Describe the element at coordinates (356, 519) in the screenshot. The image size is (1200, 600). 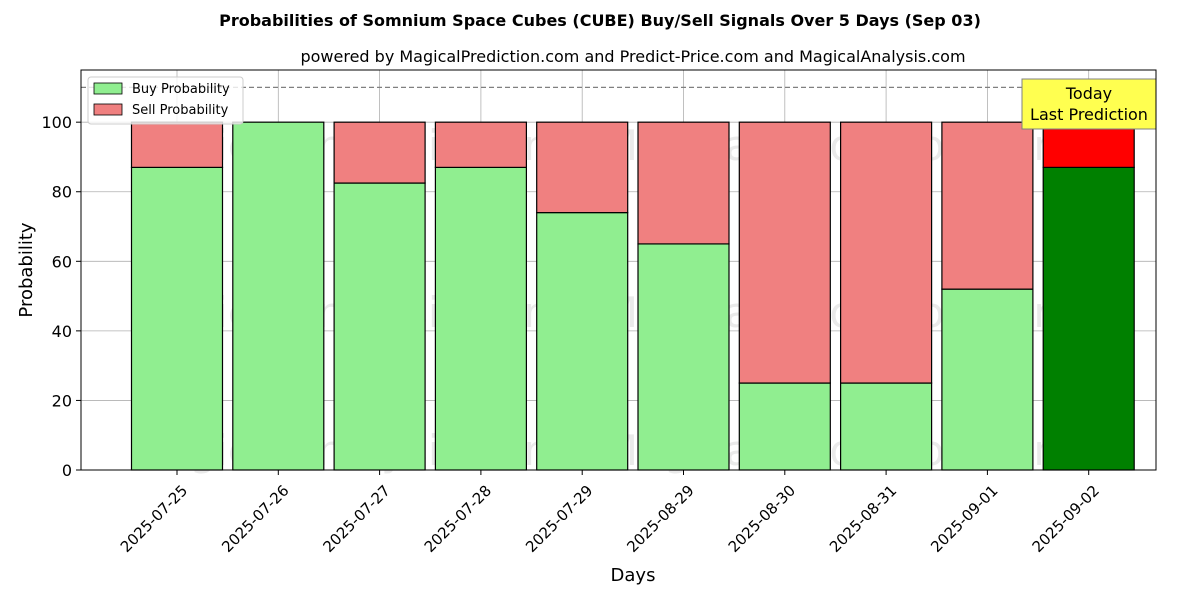
I see `x-tick-label: 2025-07-27` at that location.